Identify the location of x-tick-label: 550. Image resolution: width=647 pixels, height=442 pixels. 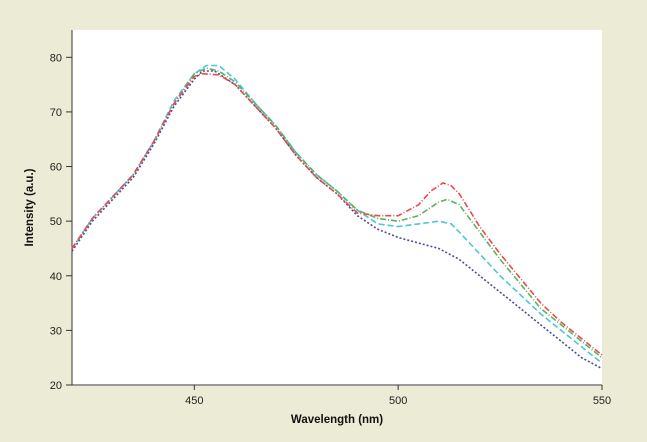
(602, 401).